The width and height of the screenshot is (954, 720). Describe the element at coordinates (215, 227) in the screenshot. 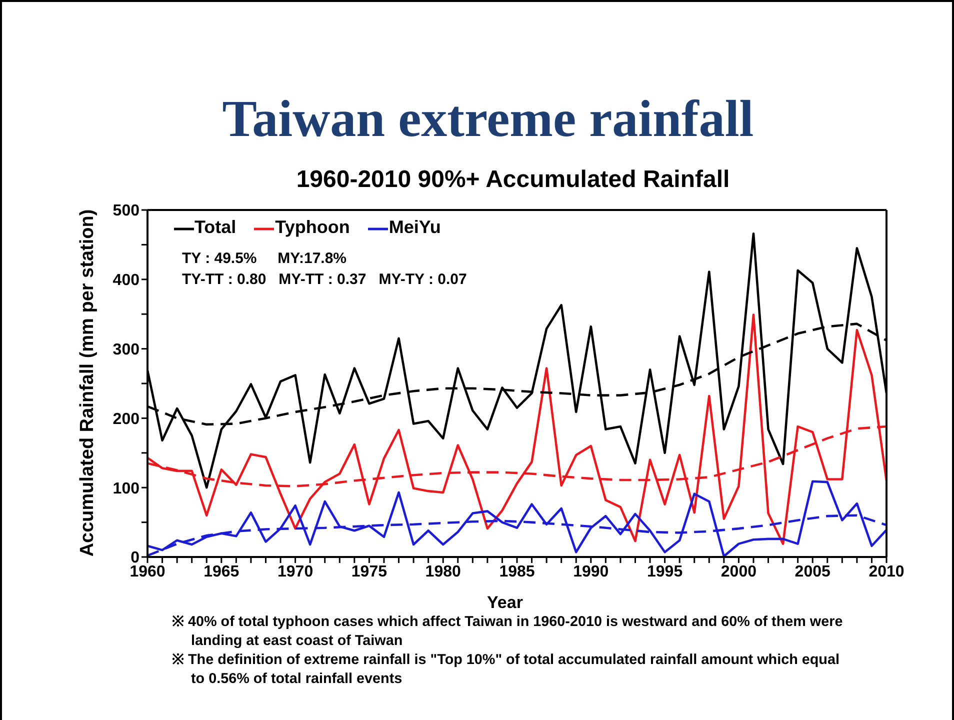

I see `legend-label: Total` at that location.